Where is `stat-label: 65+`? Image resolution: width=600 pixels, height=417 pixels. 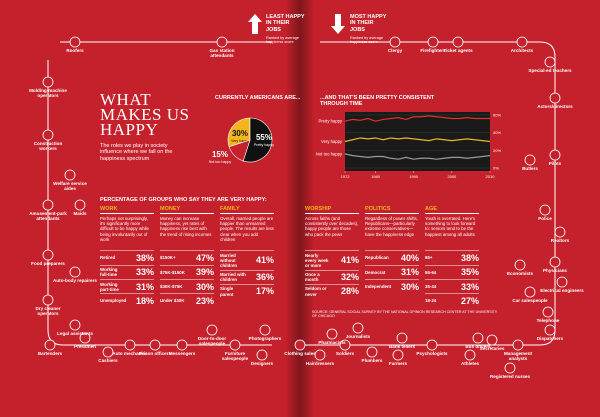
stat-label: 65+ is located at coordinates (429, 258).